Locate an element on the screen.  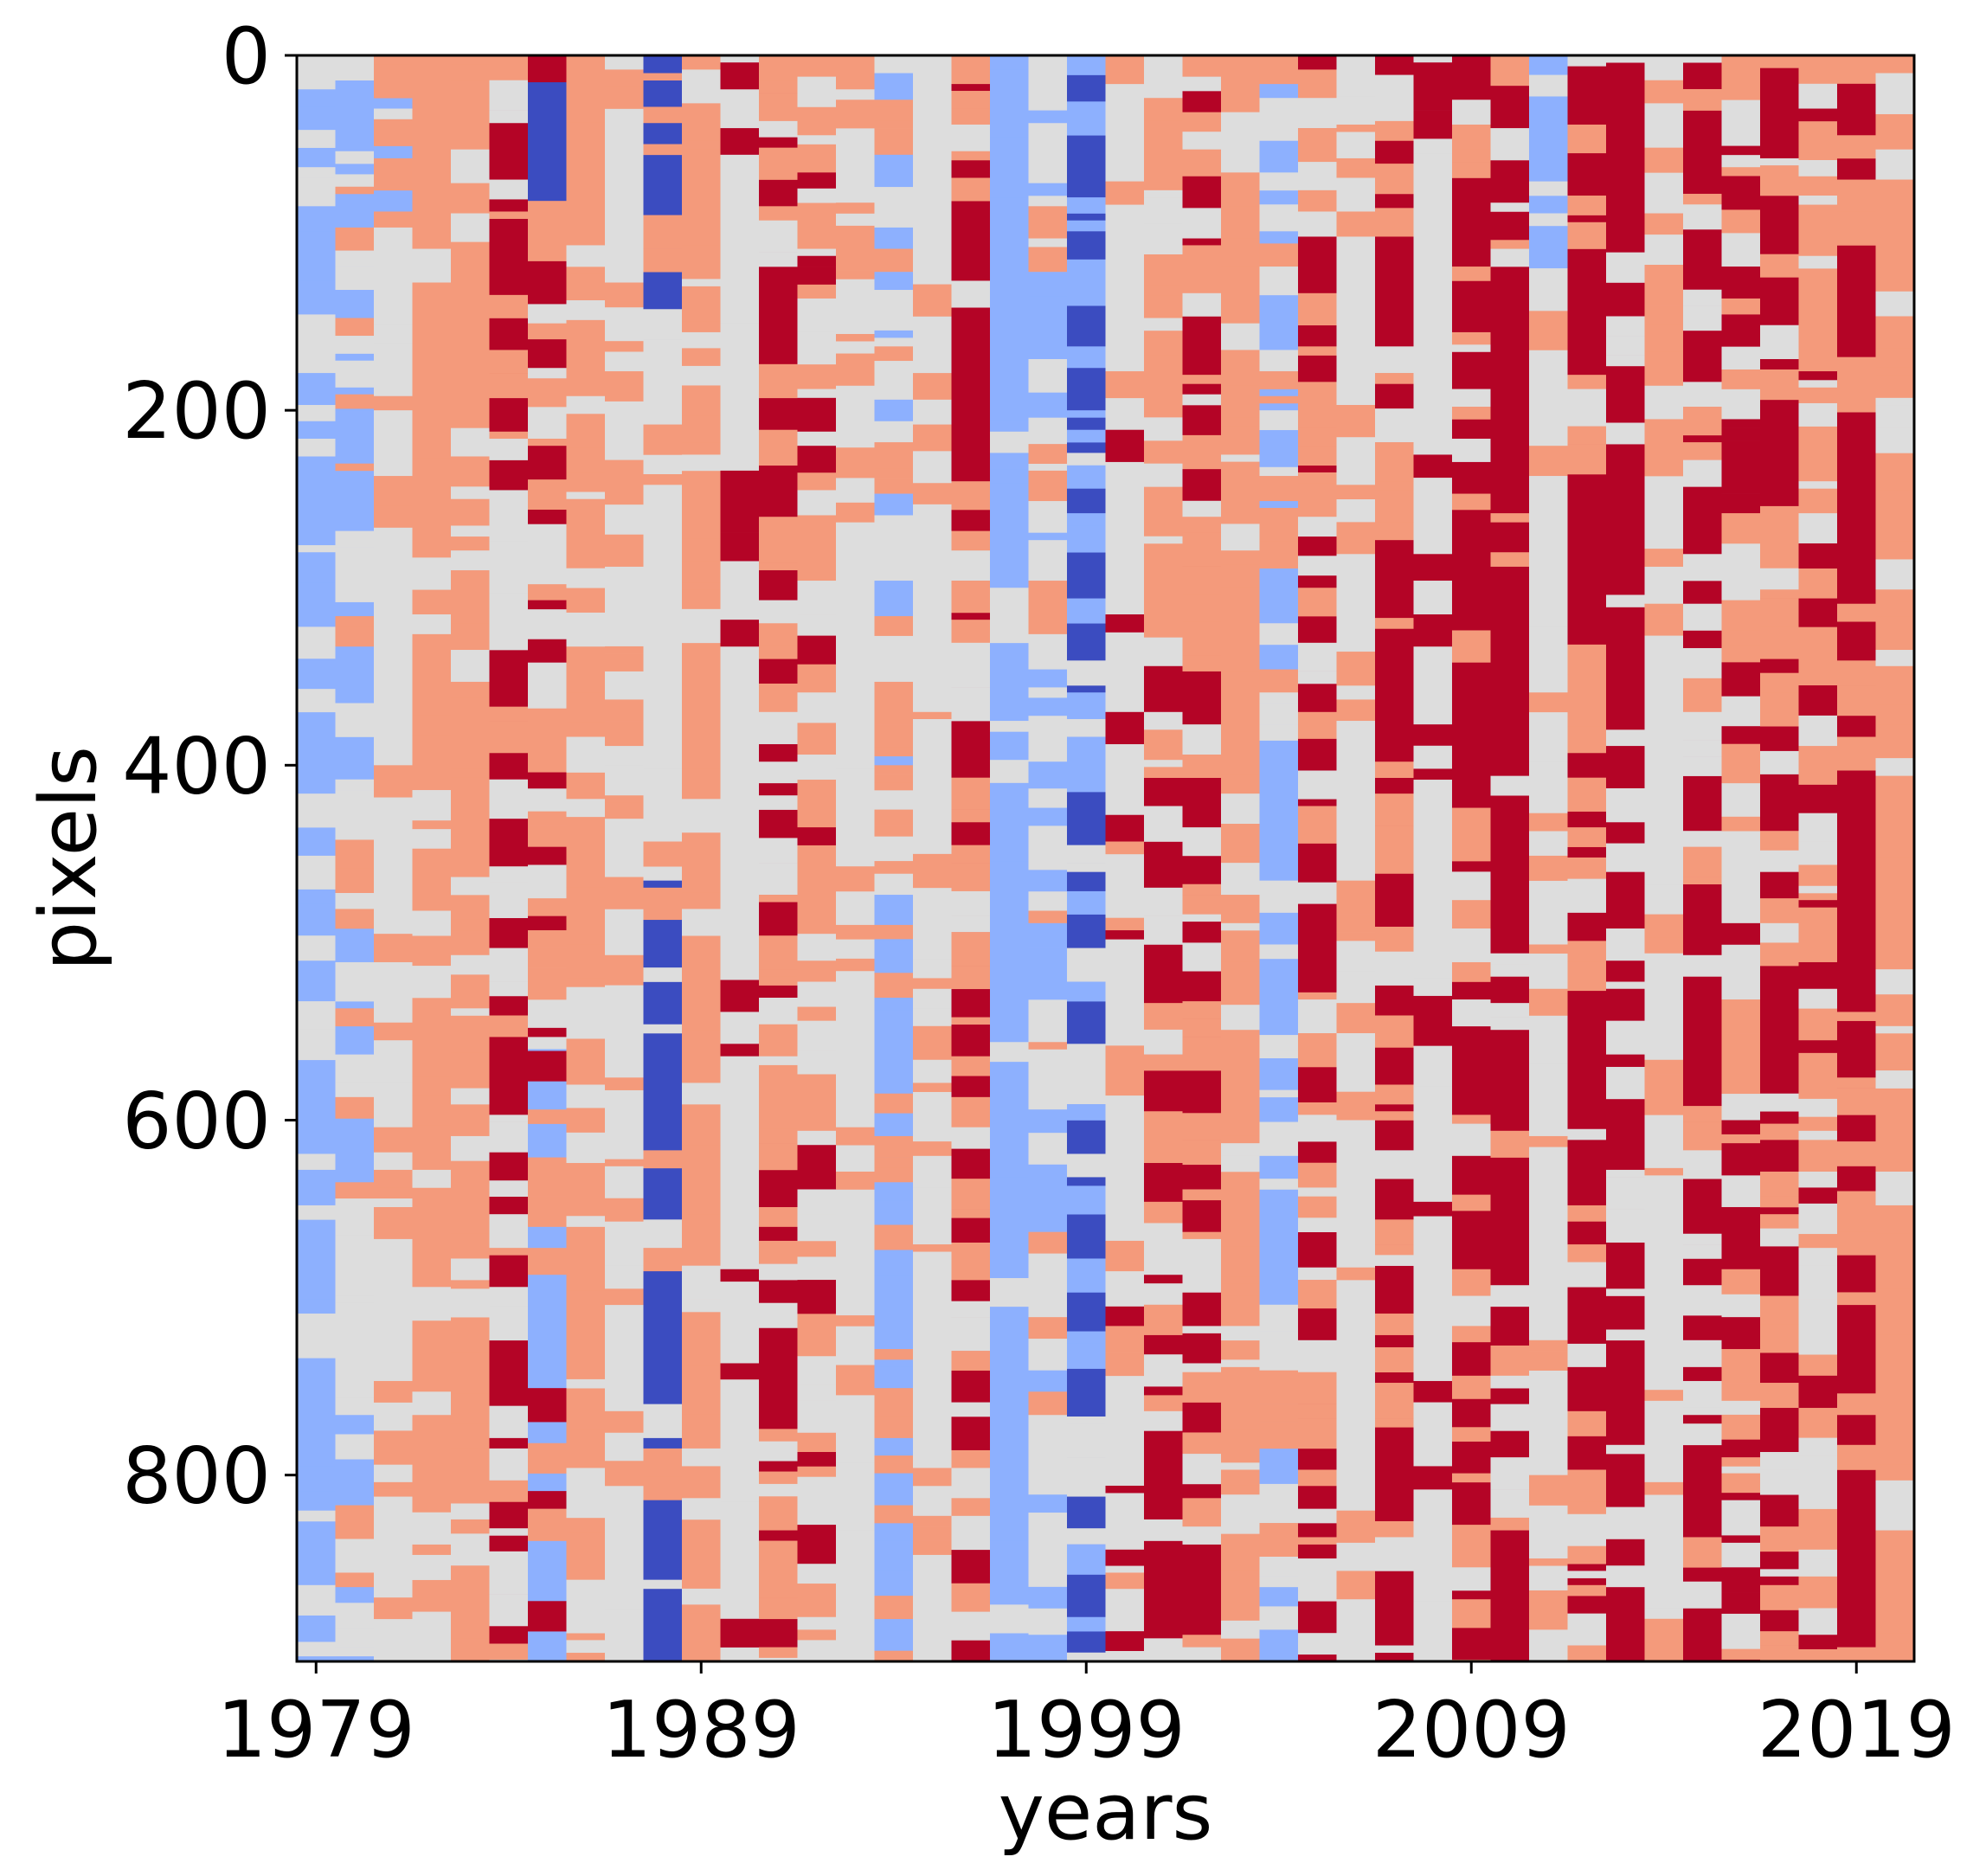
heatmap-column-2006-segment is located at coordinates (1356, 859).